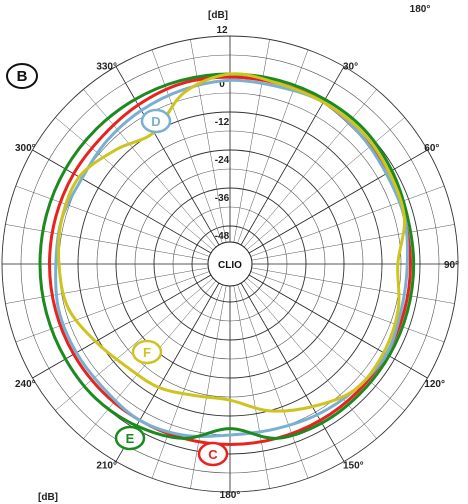 This screenshot has height=504, width=468. What do you see at coordinates (25, 148) in the screenshot?
I see `angle-tick-label: 300°` at bounding box center [25, 148].